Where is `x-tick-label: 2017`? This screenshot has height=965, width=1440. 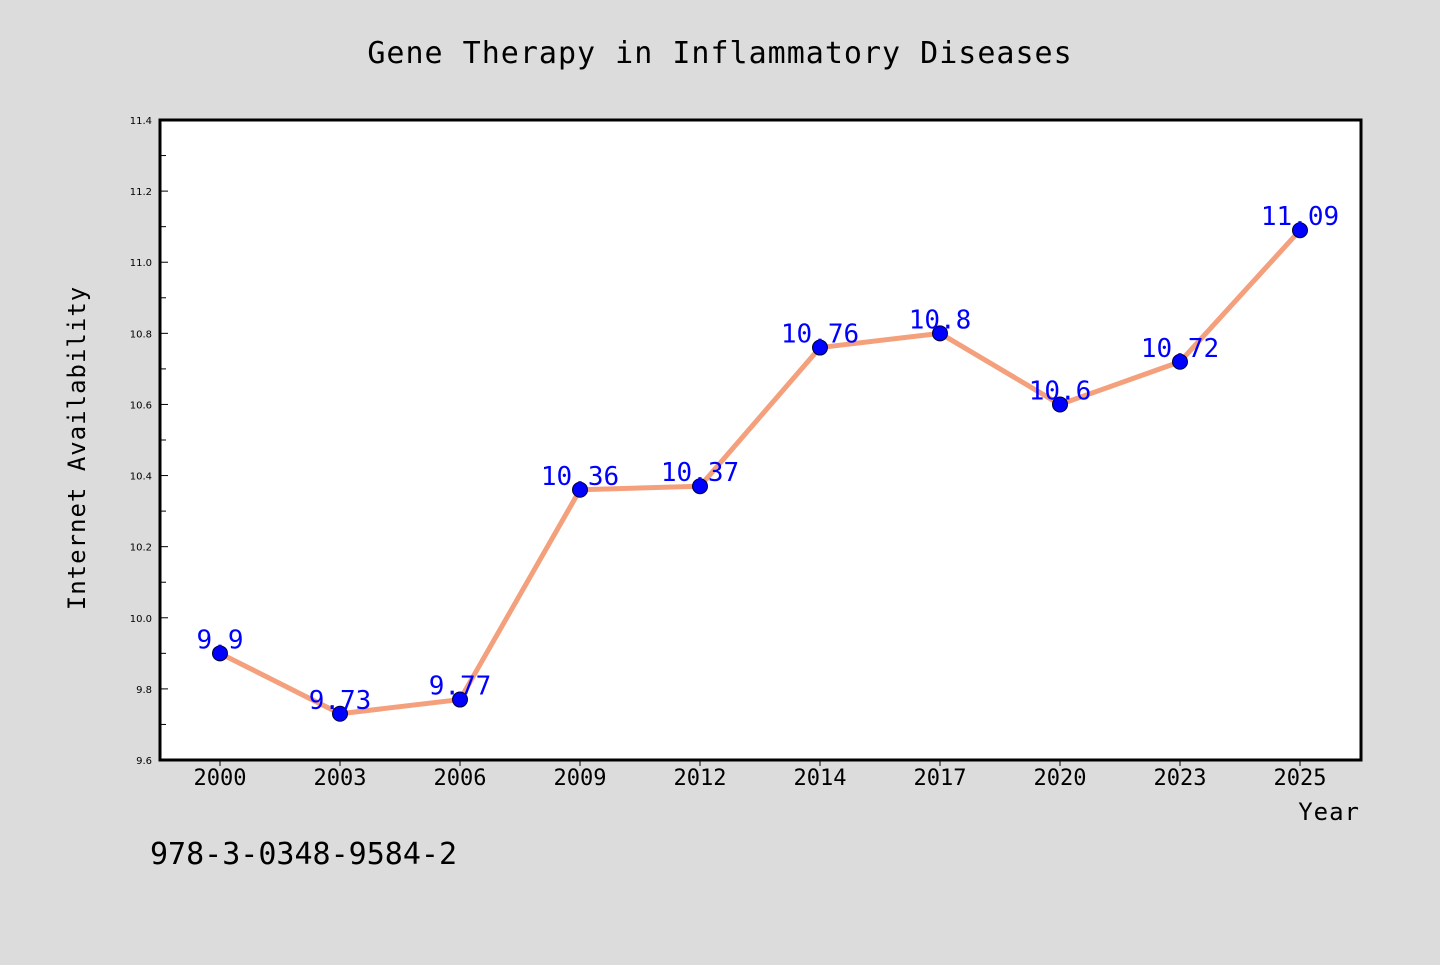 x-tick-label: 2017 is located at coordinates (940, 778).